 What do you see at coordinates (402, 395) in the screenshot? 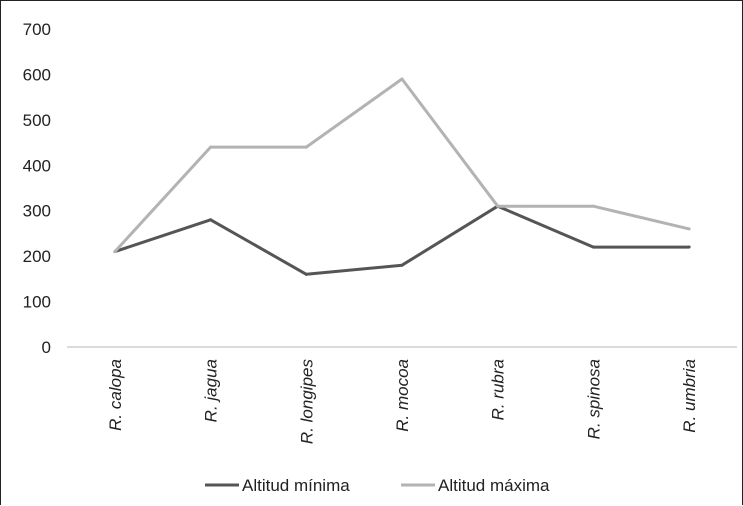
I see `x-category-label: R. mocoa` at bounding box center [402, 395].